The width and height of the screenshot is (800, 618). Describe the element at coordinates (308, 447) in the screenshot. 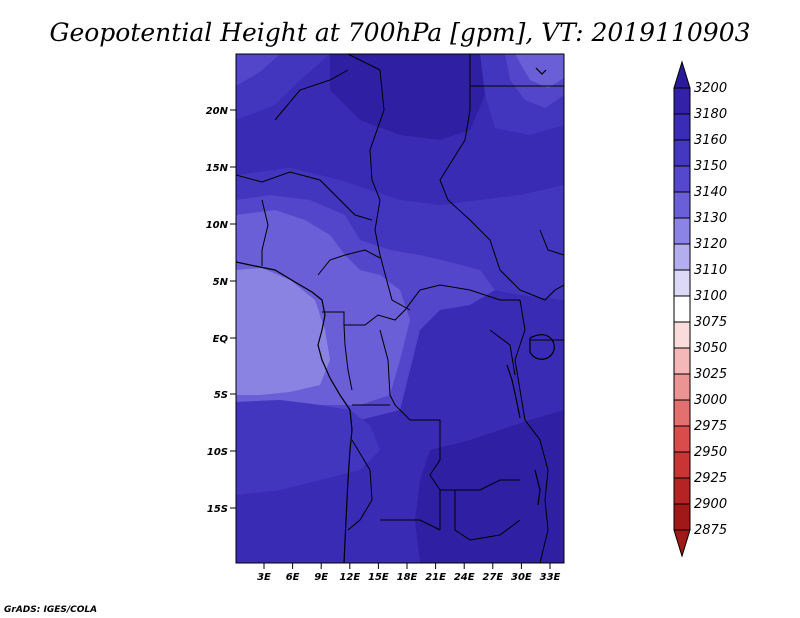

I see `field-3150-south` at that location.